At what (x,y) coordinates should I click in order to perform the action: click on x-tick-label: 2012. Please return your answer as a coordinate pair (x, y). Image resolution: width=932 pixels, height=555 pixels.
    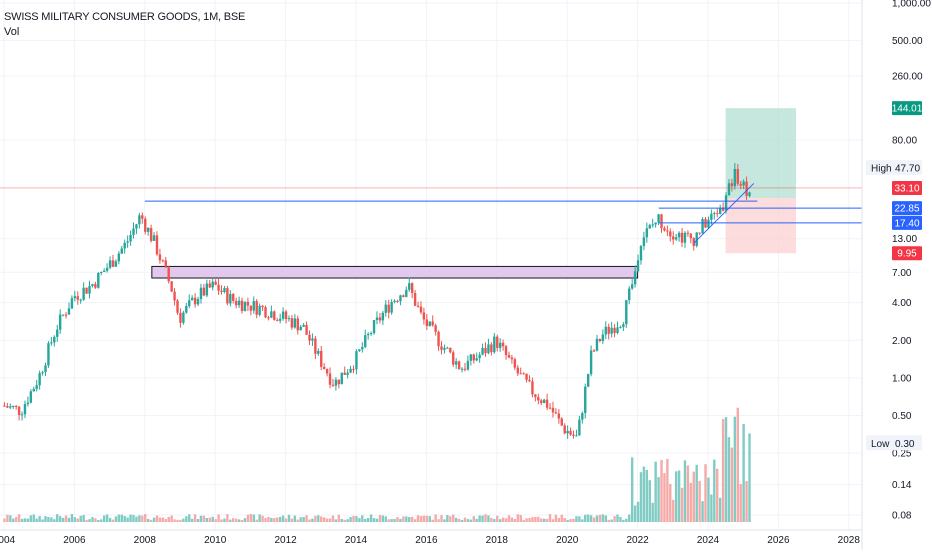
    Looking at the image, I should click on (285, 540).